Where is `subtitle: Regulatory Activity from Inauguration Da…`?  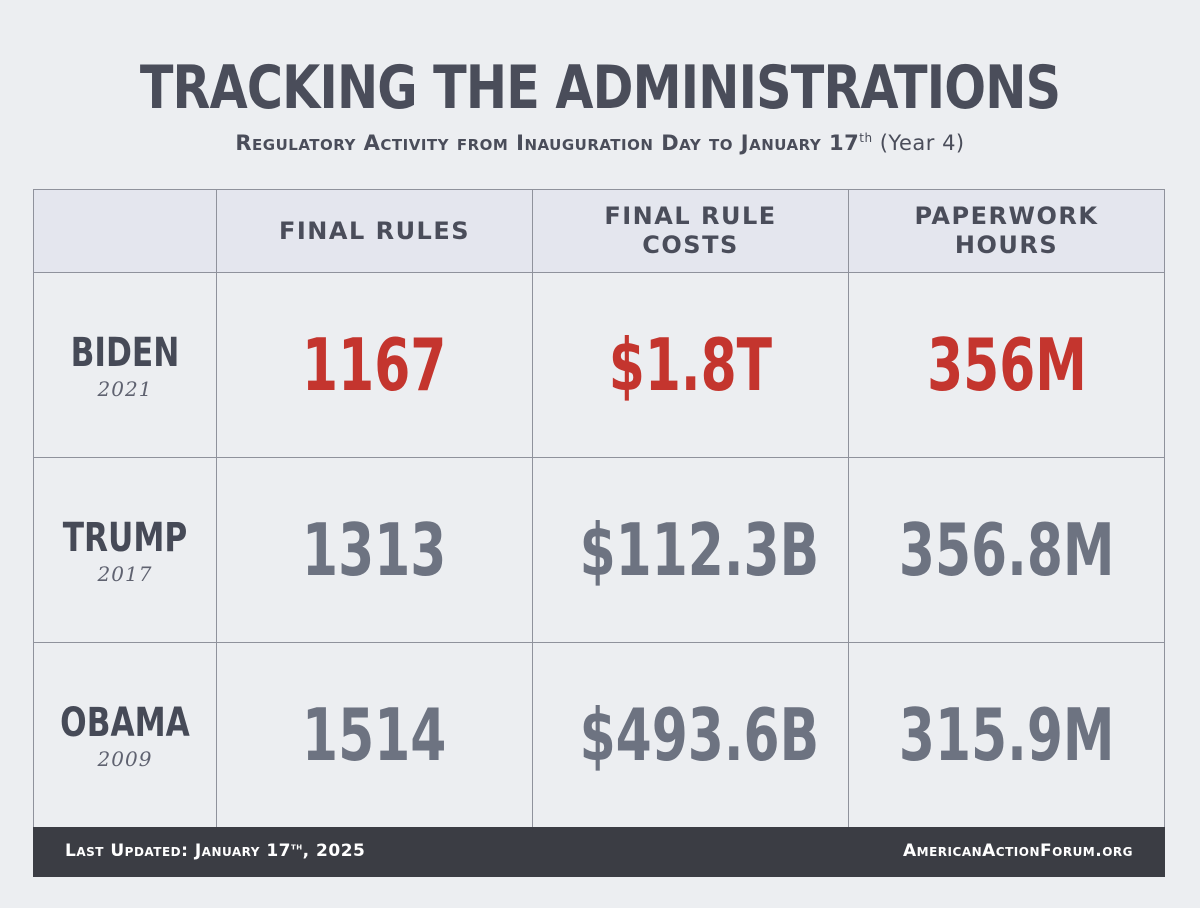 subtitle: Regulatory Activity from Inauguration Da… is located at coordinates (600, 140).